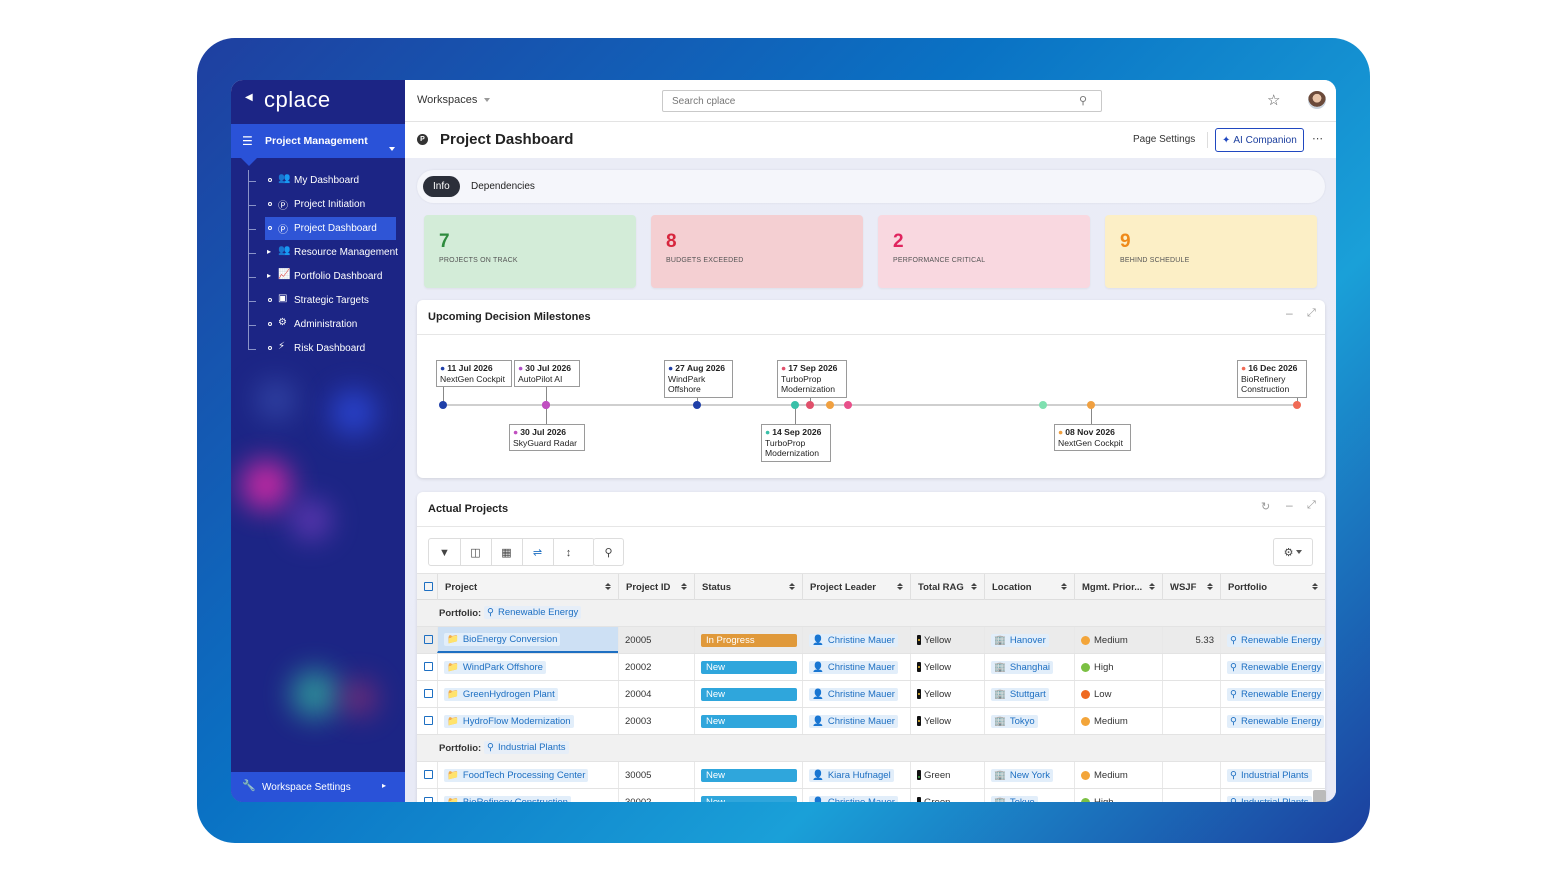 The height and width of the screenshot is (882, 1568). What do you see at coordinates (856, 587) in the screenshot?
I see `column-header: Project Leader` at bounding box center [856, 587].